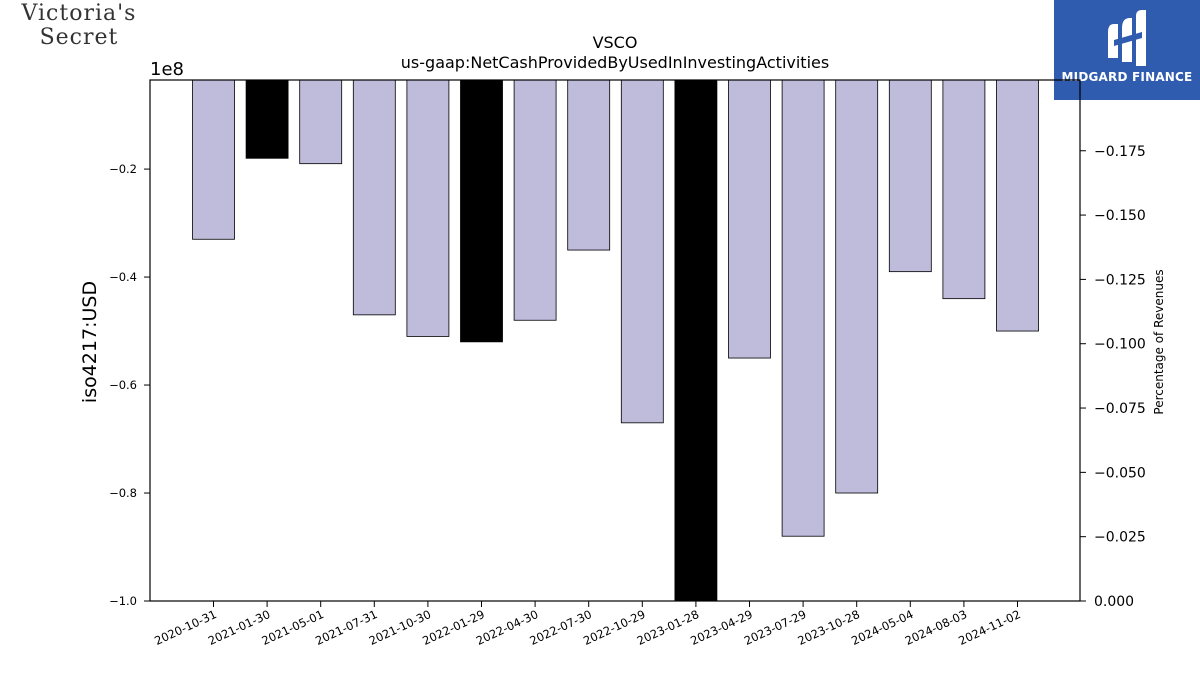  What do you see at coordinates (90, 342) in the screenshot?
I see `y-axis-label: iso4217:USD` at bounding box center [90, 342].